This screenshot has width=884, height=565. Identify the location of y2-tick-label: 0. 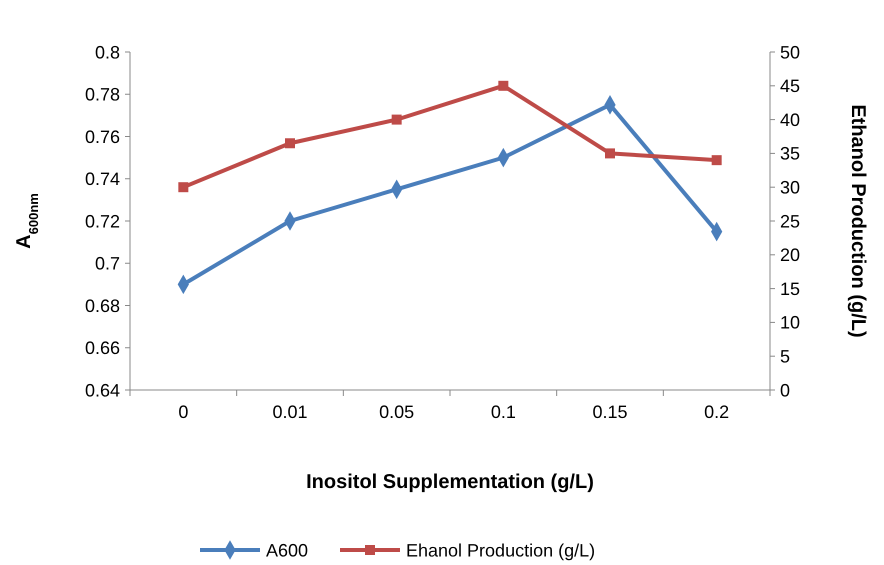
(785, 390).